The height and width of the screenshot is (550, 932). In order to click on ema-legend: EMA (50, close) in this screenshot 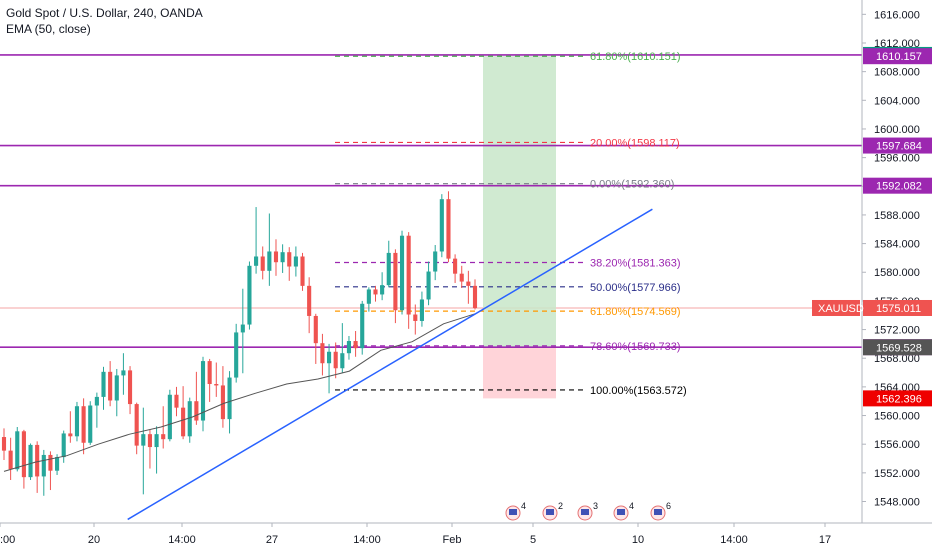, I will do `click(48, 29)`.